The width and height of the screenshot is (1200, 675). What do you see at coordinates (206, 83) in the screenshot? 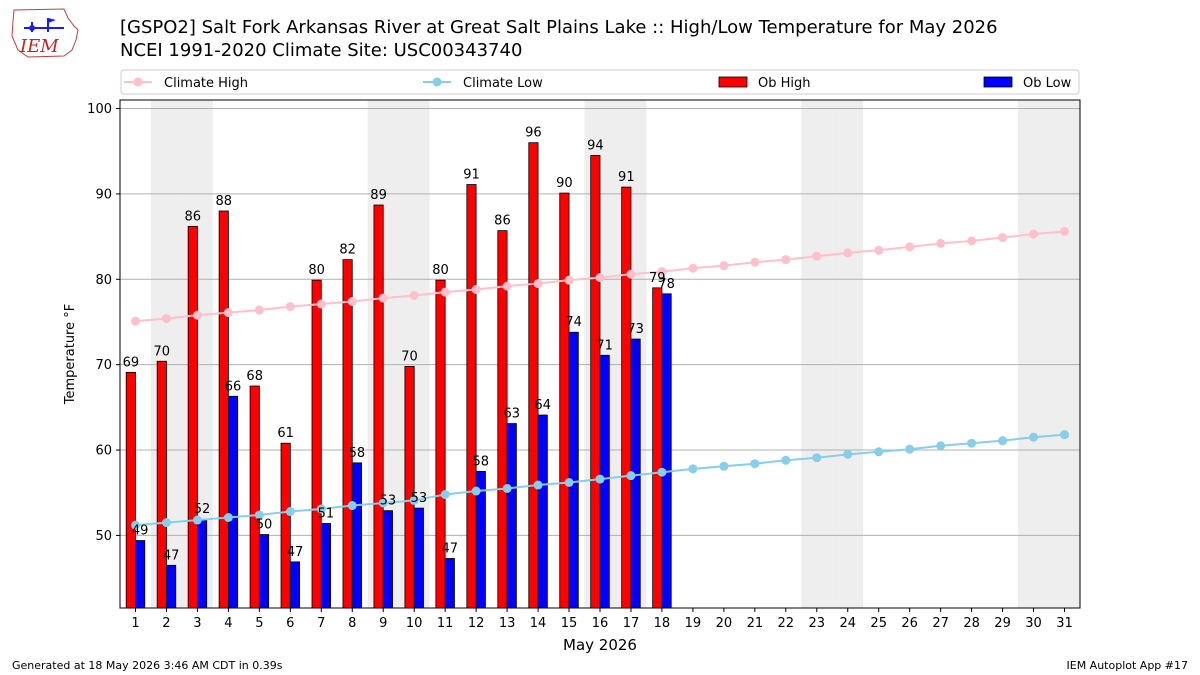
I see `legend-climate-high-label: Climate High` at bounding box center [206, 83].